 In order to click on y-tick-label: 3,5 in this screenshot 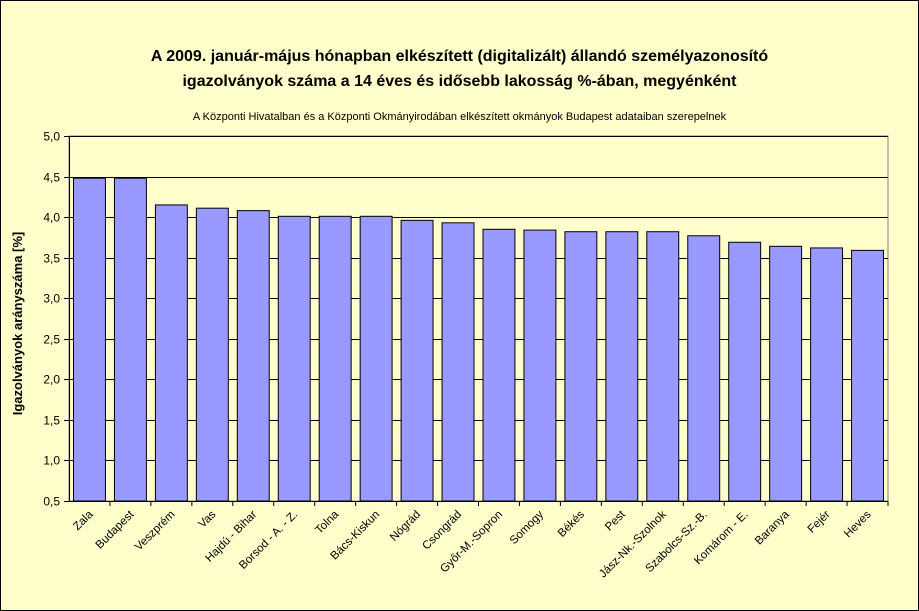, I will do `click(51, 259)`.